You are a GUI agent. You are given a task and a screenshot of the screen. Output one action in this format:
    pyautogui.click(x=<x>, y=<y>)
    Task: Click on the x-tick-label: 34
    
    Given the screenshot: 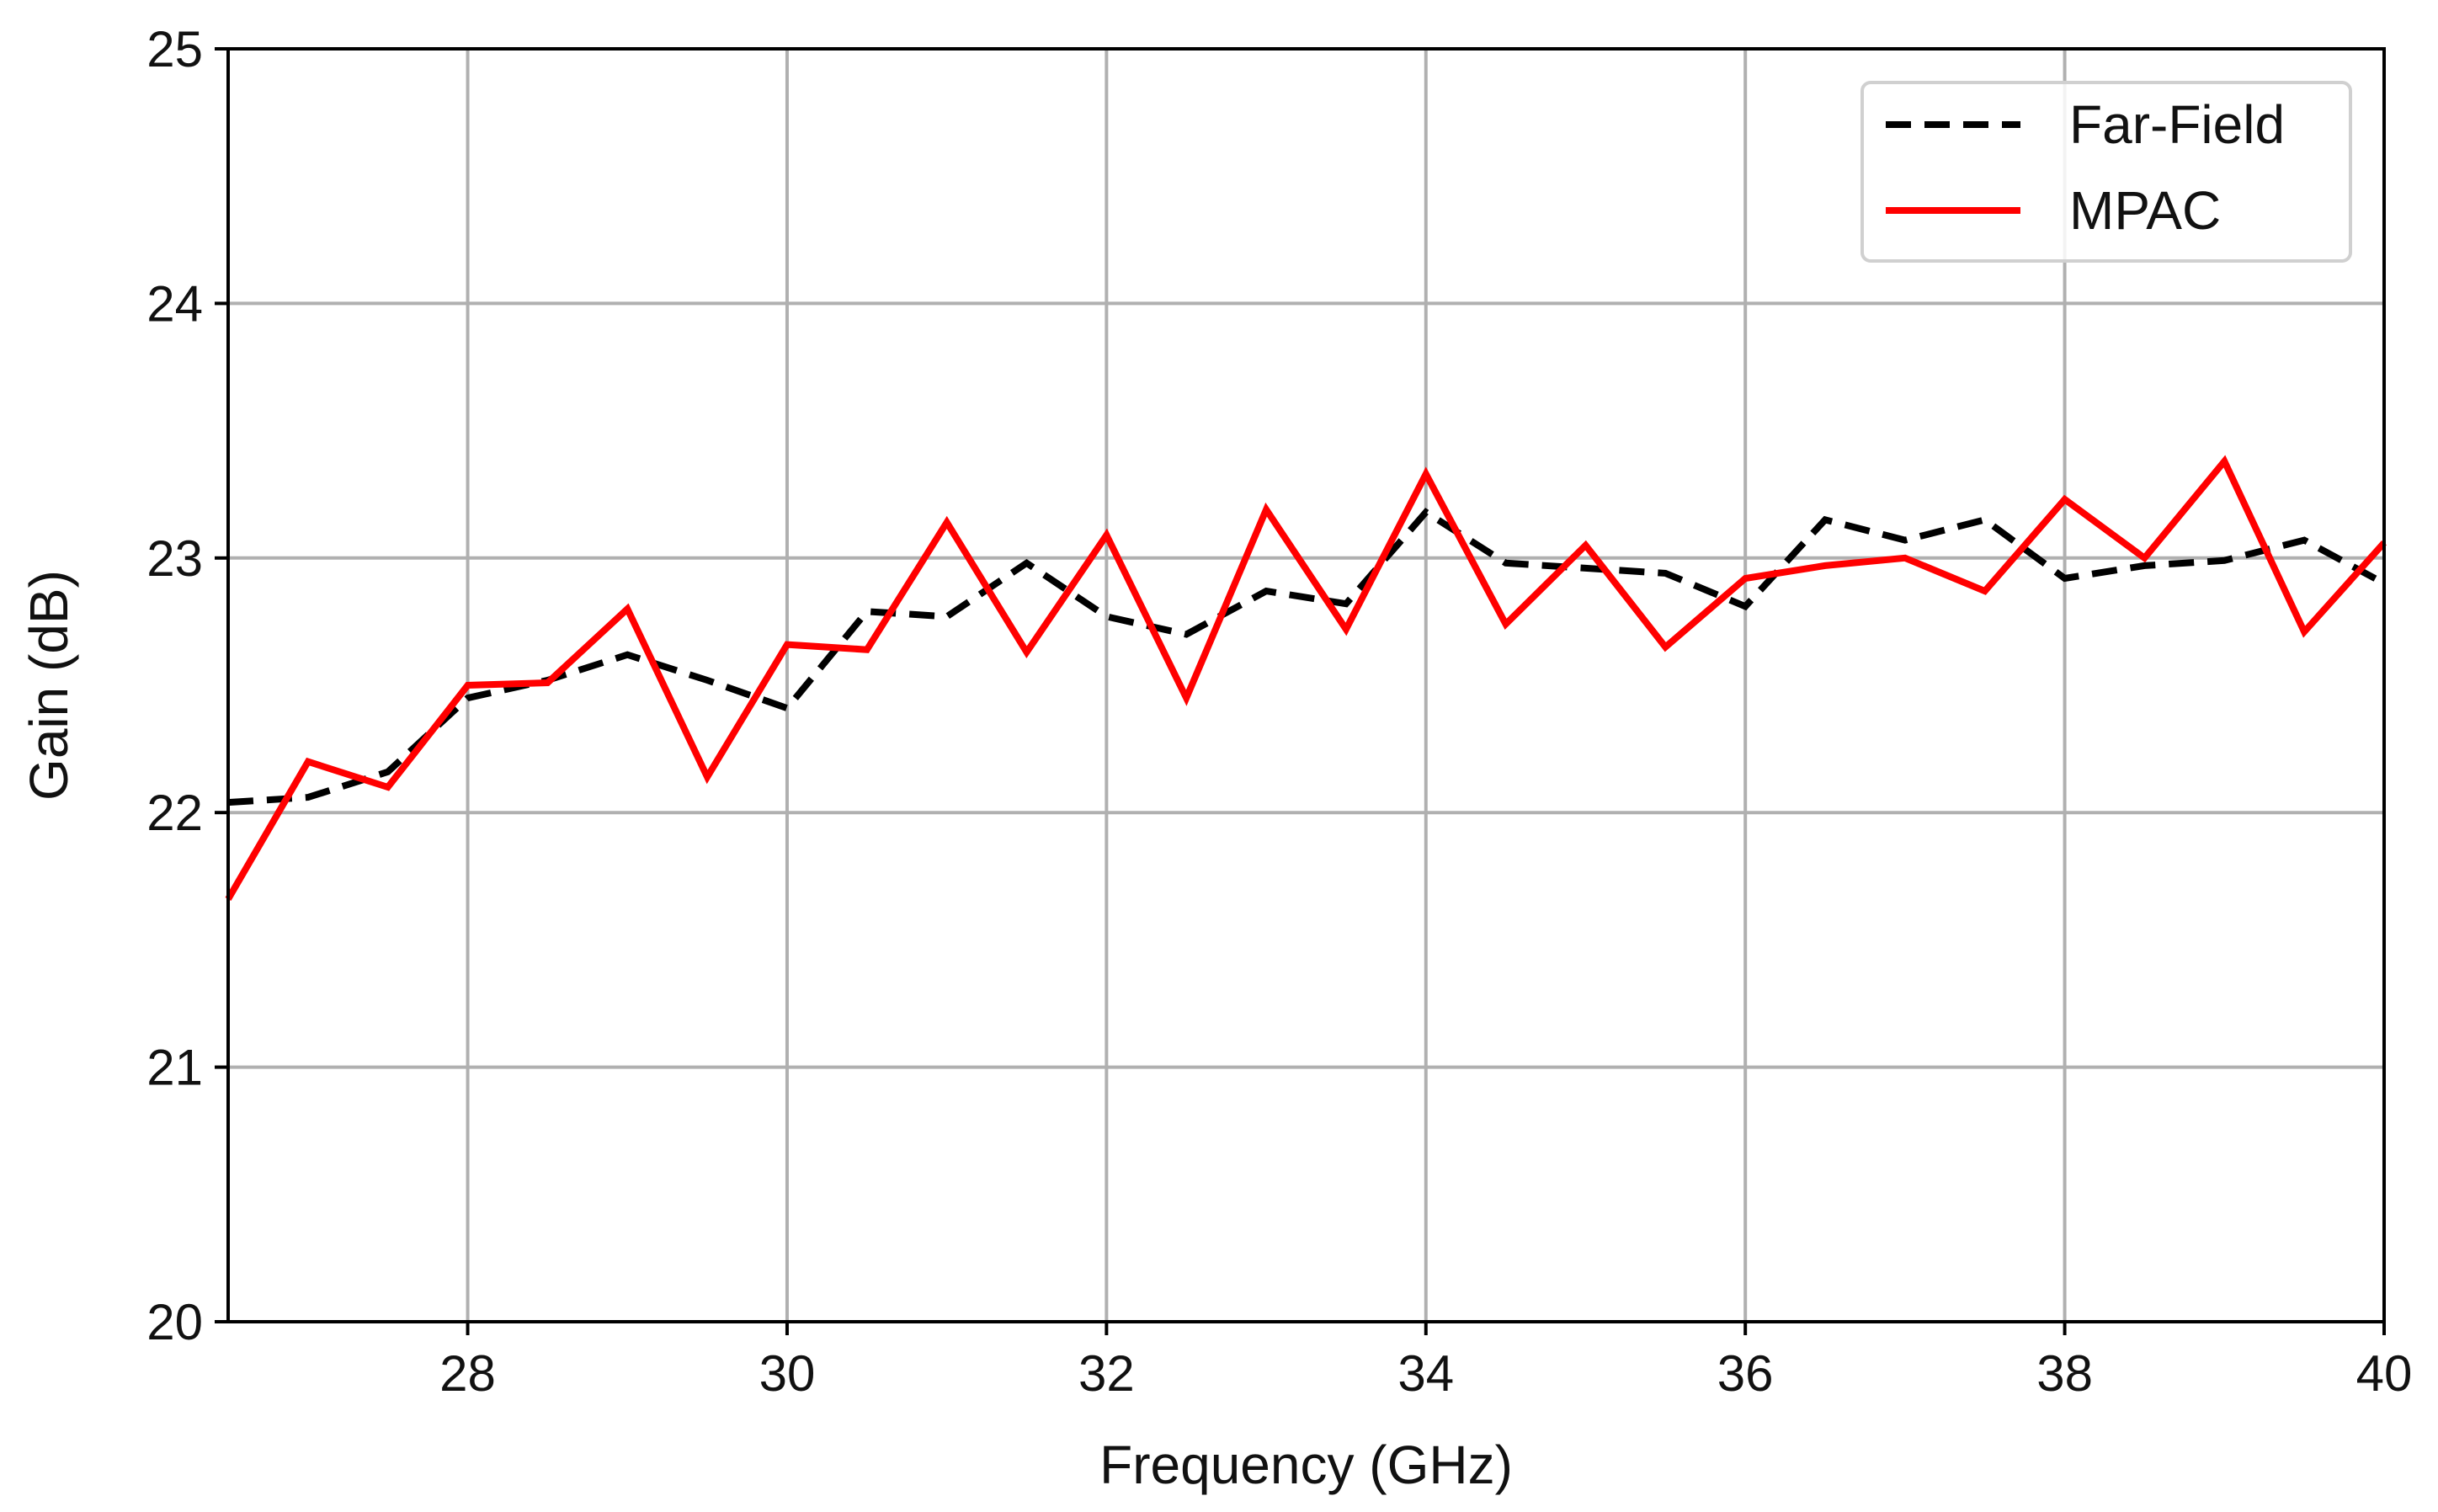 What is the action you would take?
    pyautogui.click(x=1425, y=1374)
    